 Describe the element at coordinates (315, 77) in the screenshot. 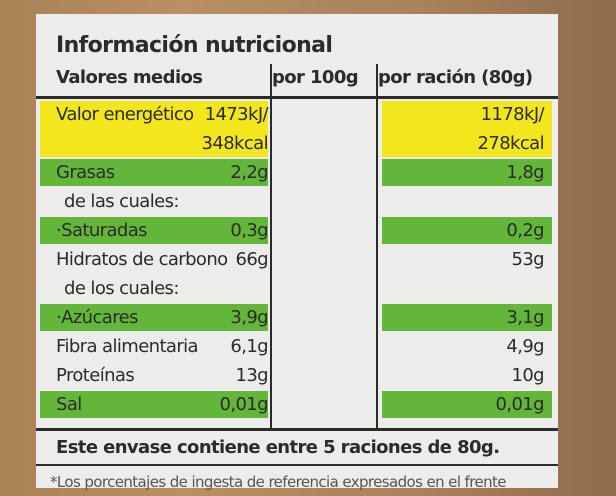

I see `column-header: por 100g` at that location.